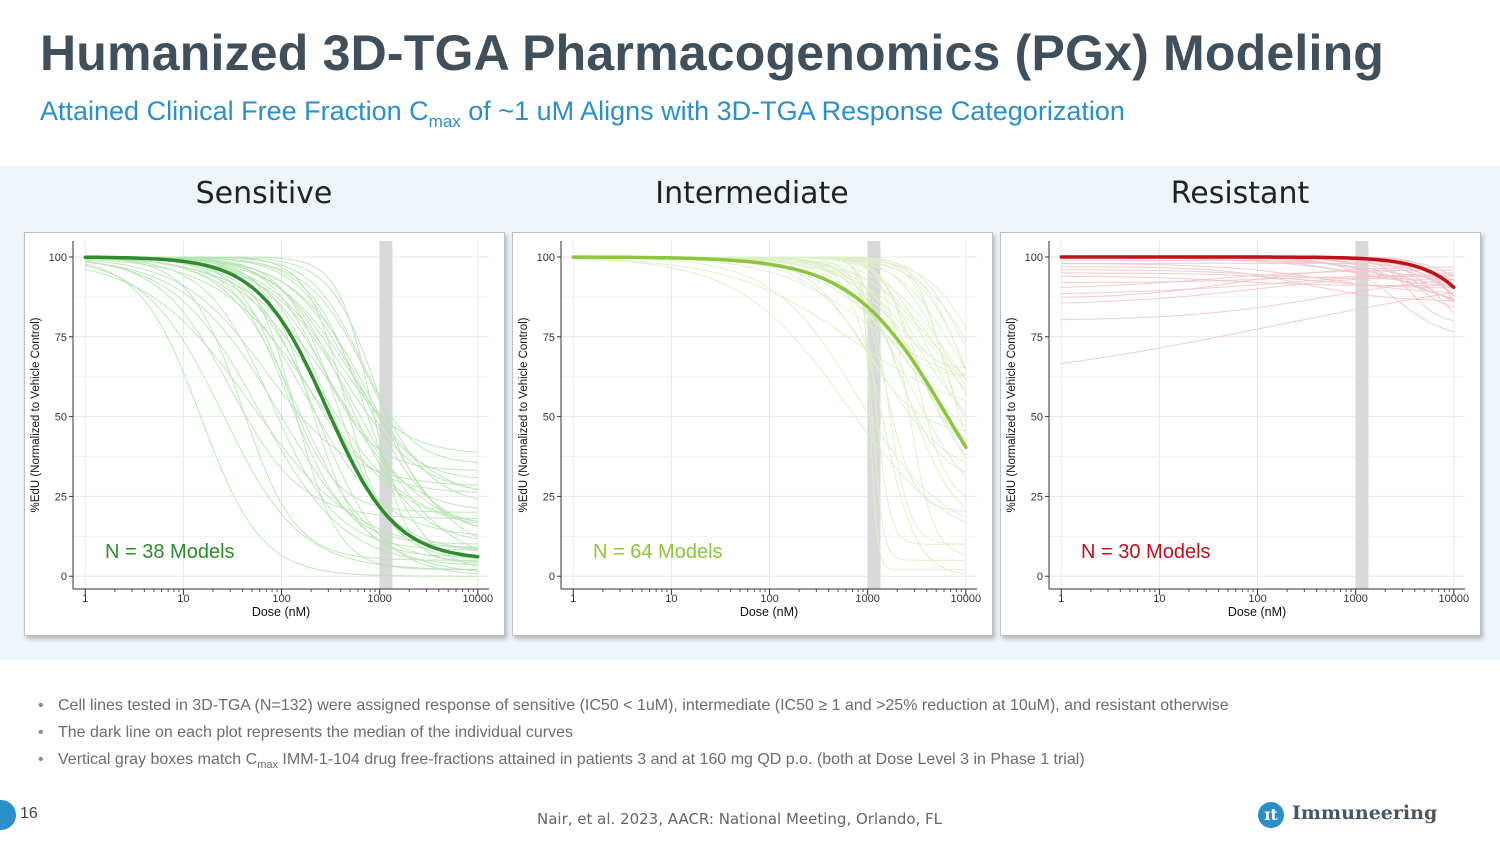 This screenshot has width=1500, height=844. Describe the element at coordinates (234, 111) in the screenshot. I see `subtitle-prefix: Attained Clinical Free Fraction C` at that location.